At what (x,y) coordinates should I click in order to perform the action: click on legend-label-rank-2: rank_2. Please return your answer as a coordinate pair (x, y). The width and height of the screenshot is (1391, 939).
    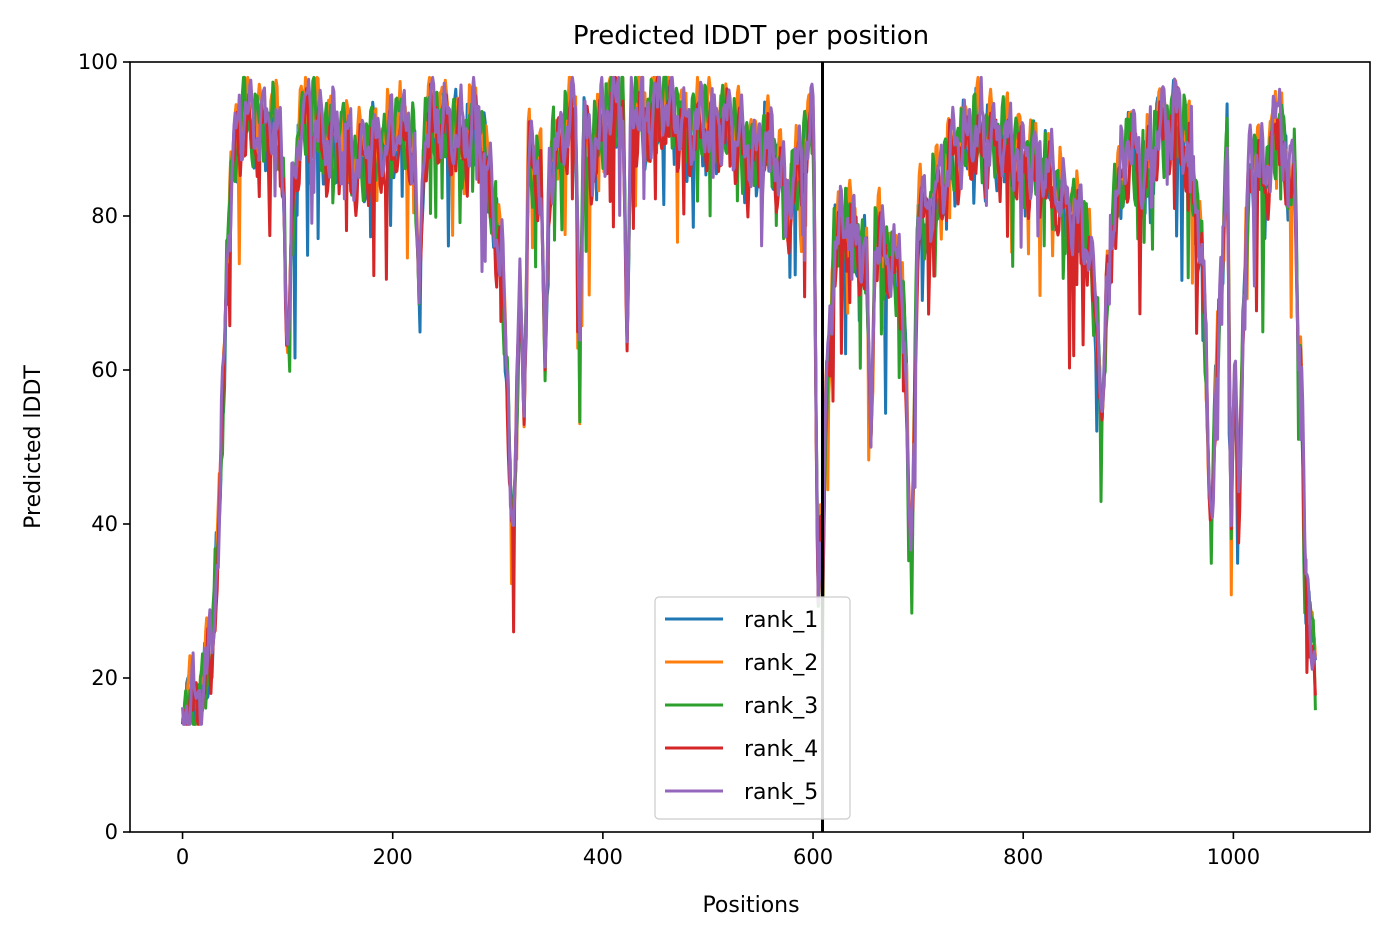
    Looking at the image, I should click on (781, 663).